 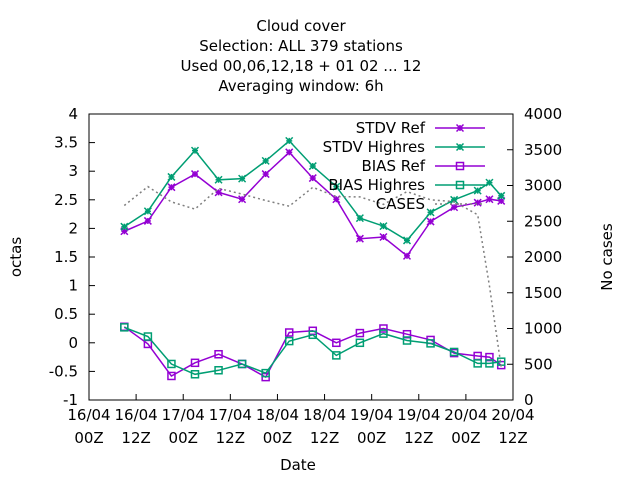 I want to click on series-bias-highres, so click(x=313, y=351).